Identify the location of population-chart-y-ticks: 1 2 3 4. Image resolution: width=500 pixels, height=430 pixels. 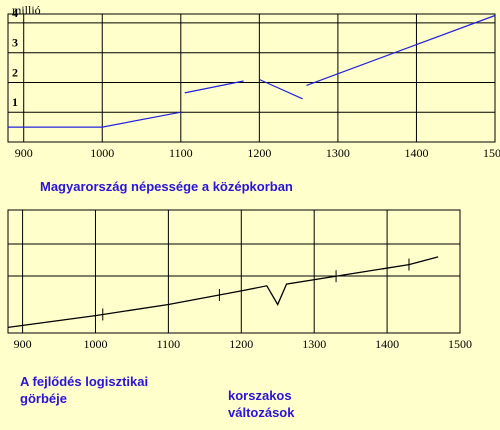
(15, 57).